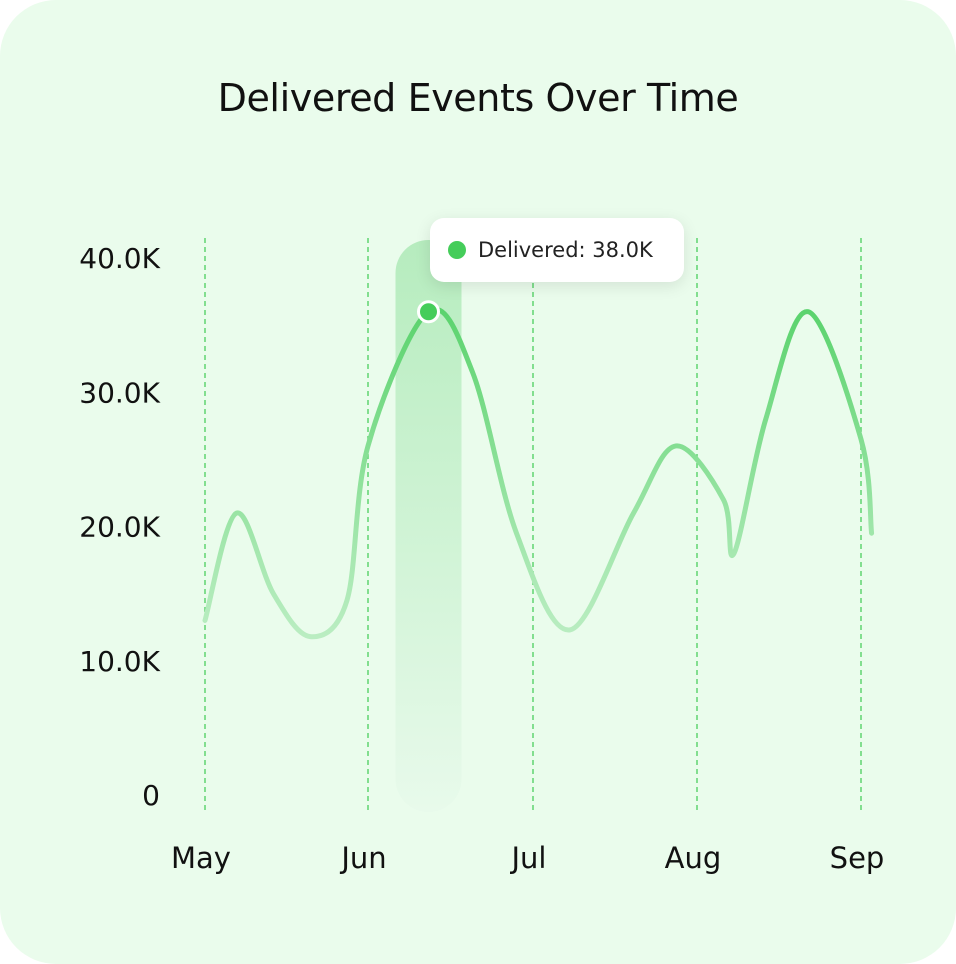  I want to click on x-tick-label: May, so click(201, 858).